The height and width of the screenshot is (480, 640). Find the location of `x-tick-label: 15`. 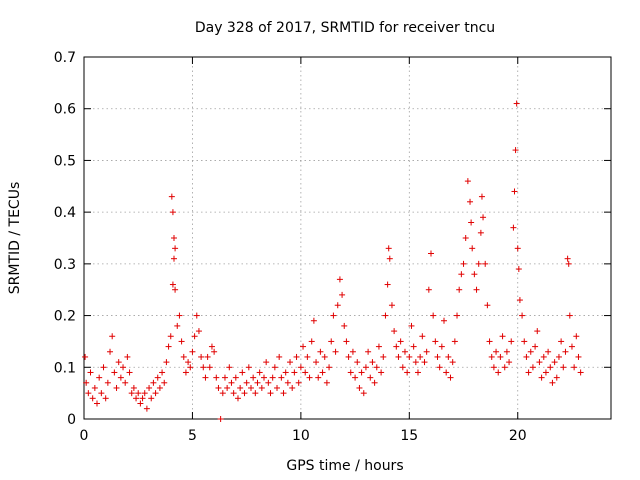

x-tick-label: 15 is located at coordinates (409, 436).